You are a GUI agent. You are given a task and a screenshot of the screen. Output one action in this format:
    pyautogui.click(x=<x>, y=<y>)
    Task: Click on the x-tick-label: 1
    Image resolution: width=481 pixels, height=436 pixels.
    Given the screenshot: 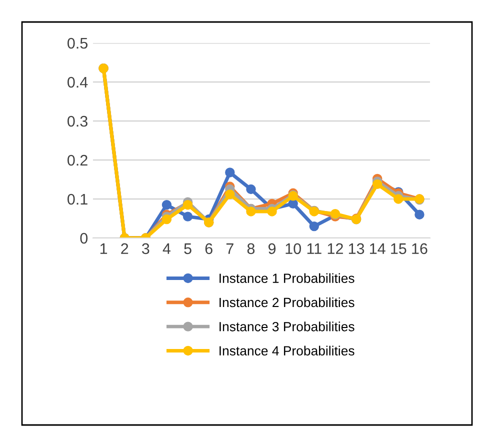 What is the action you would take?
    pyautogui.click(x=104, y=248)
    